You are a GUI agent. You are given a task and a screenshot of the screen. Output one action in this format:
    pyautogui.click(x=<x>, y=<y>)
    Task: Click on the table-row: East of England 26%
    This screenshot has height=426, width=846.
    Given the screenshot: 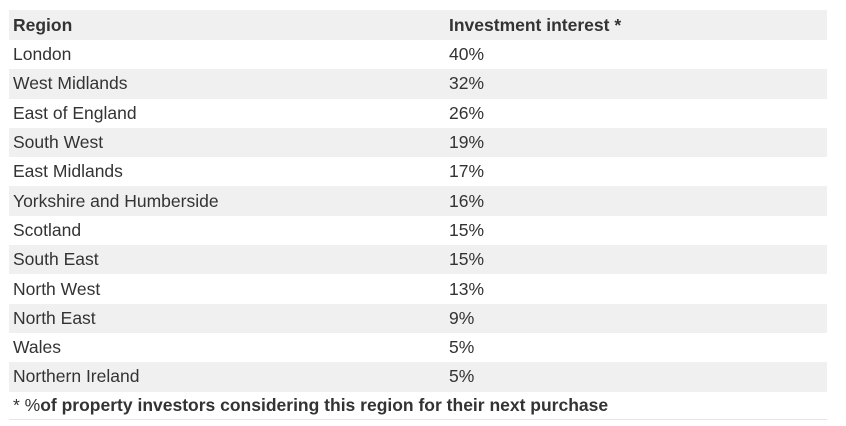 What is the action you would take?
    pyautogui.click(x=418, y=113)
    